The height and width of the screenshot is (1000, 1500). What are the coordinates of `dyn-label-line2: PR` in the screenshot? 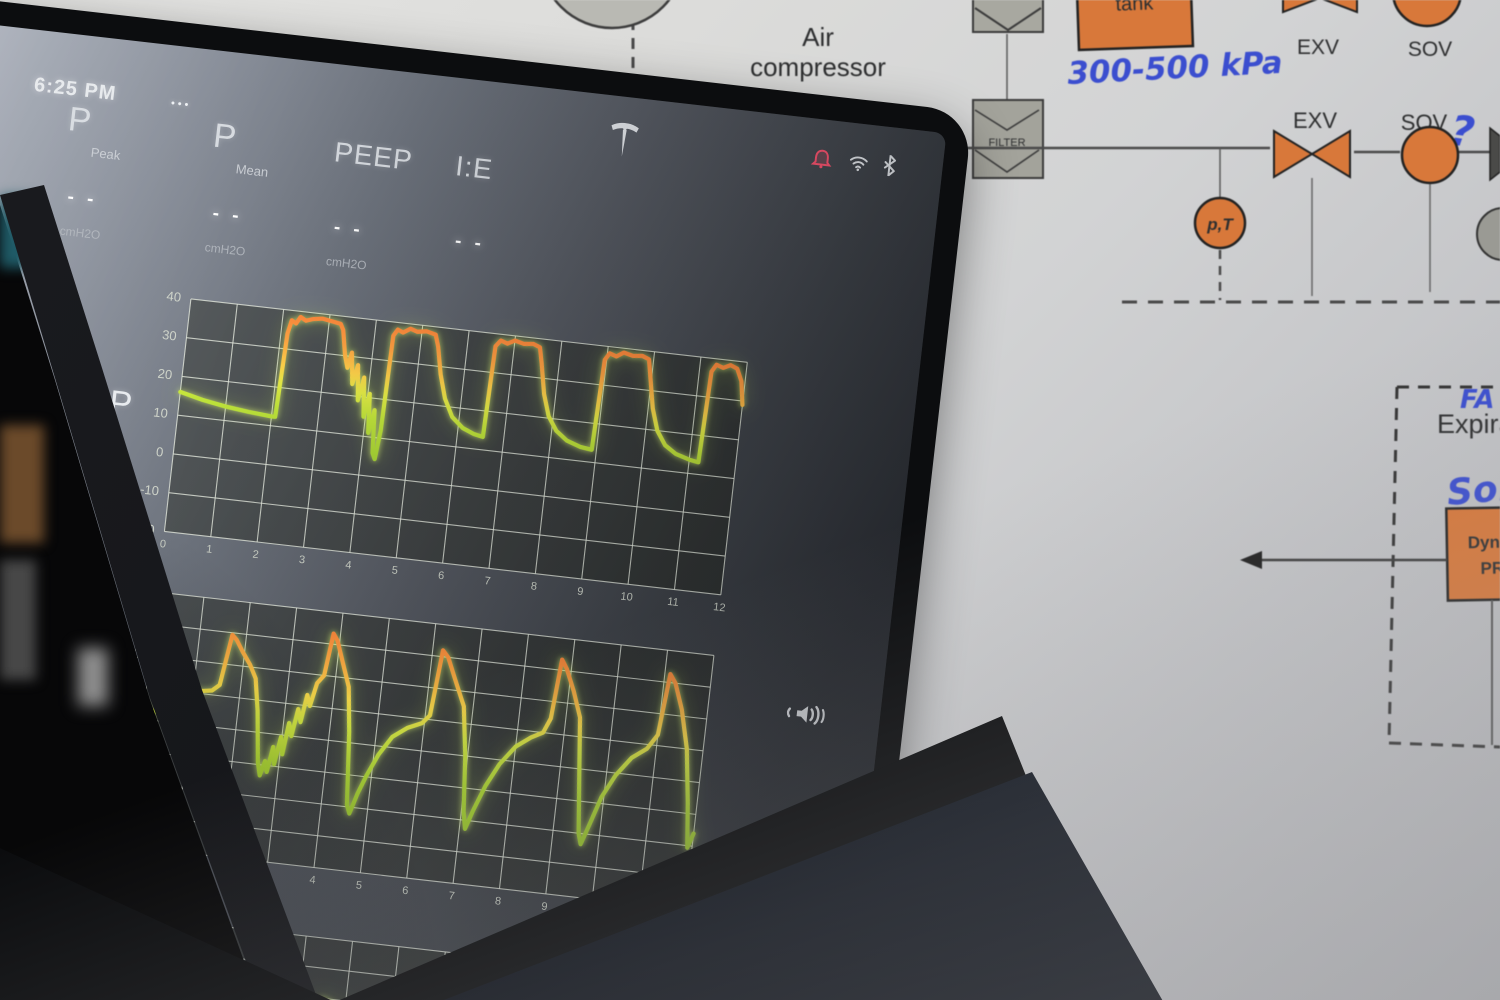 It's located at (1490, 568).